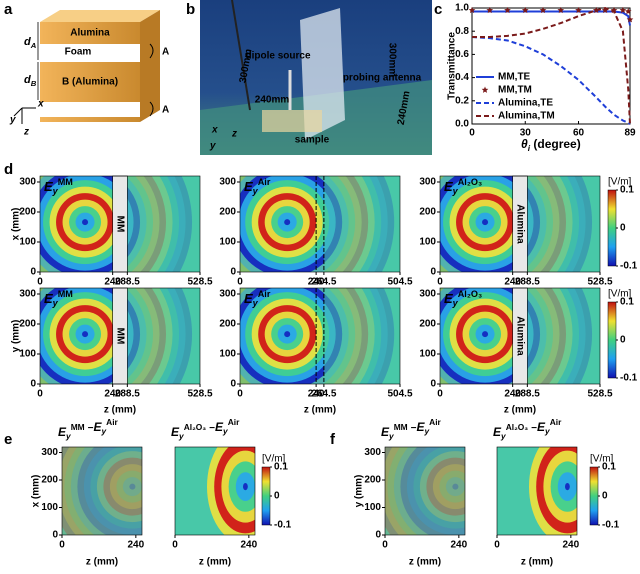  Describe the element at coordinates (526, 133) in the screenshot. I see `x-tick-label: 30` at that location.